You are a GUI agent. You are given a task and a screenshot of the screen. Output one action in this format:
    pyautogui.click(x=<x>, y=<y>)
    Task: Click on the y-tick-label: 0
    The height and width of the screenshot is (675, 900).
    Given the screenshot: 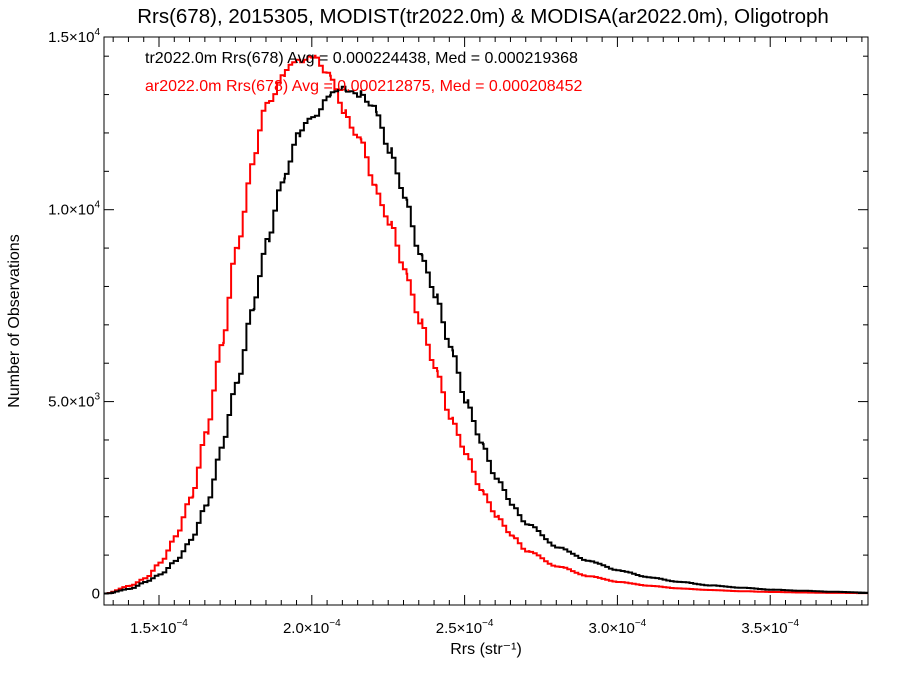 What is the action you would take?
    pyautogui.click(x=96, y=593)
    